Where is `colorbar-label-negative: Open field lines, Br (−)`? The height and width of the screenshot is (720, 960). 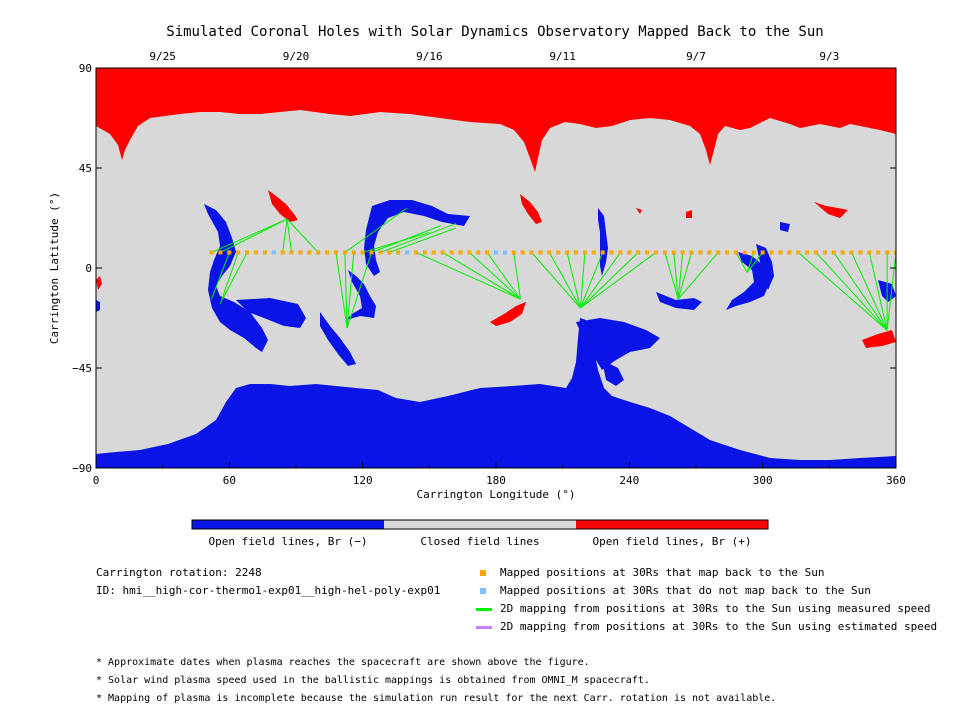 colorbar-label-negative: Open field lines, Br (−) is located at coordinates (288, 541).